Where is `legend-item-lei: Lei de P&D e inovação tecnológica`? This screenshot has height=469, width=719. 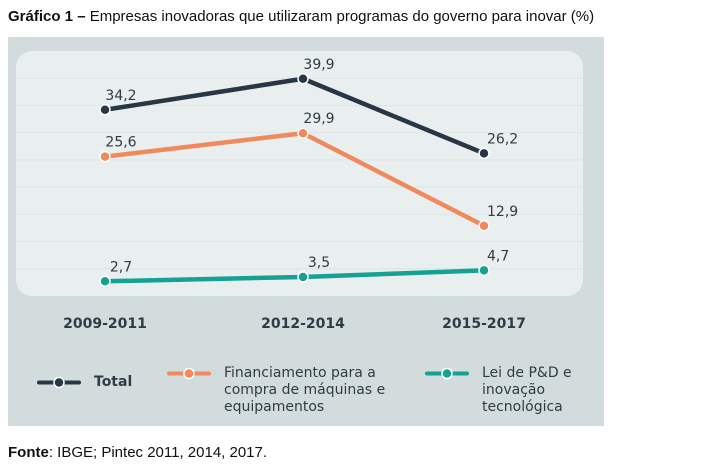
legend-item-lei: Lei de P&D e inovação tecnológica is located at coordinates (498, 390).